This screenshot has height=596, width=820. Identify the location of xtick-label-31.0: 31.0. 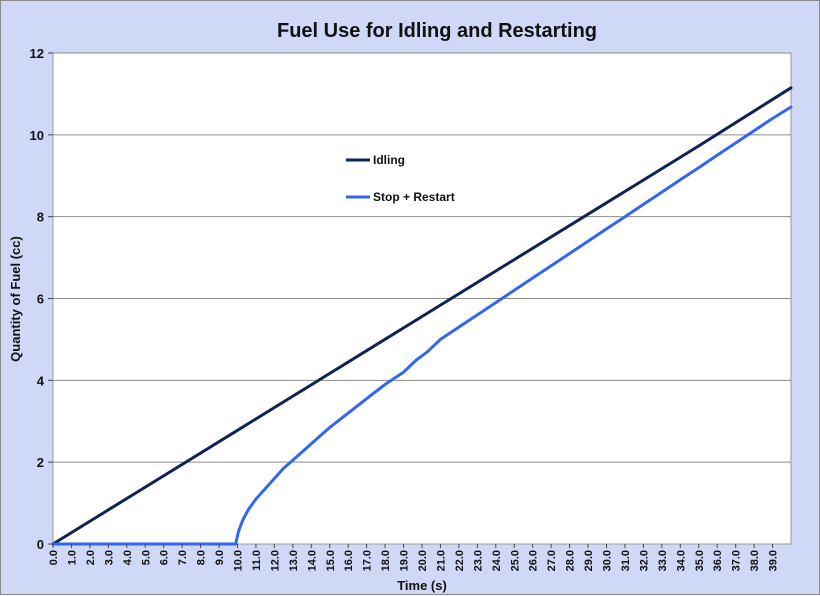
(626, 560).